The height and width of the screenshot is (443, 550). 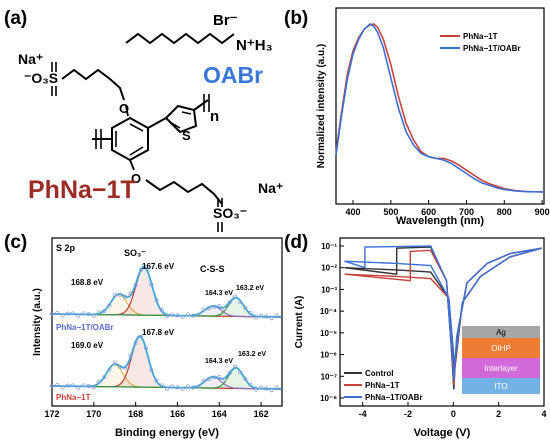 I want to click on peak-label-top-1: 168.8 eV, so click(x=87, y=282).